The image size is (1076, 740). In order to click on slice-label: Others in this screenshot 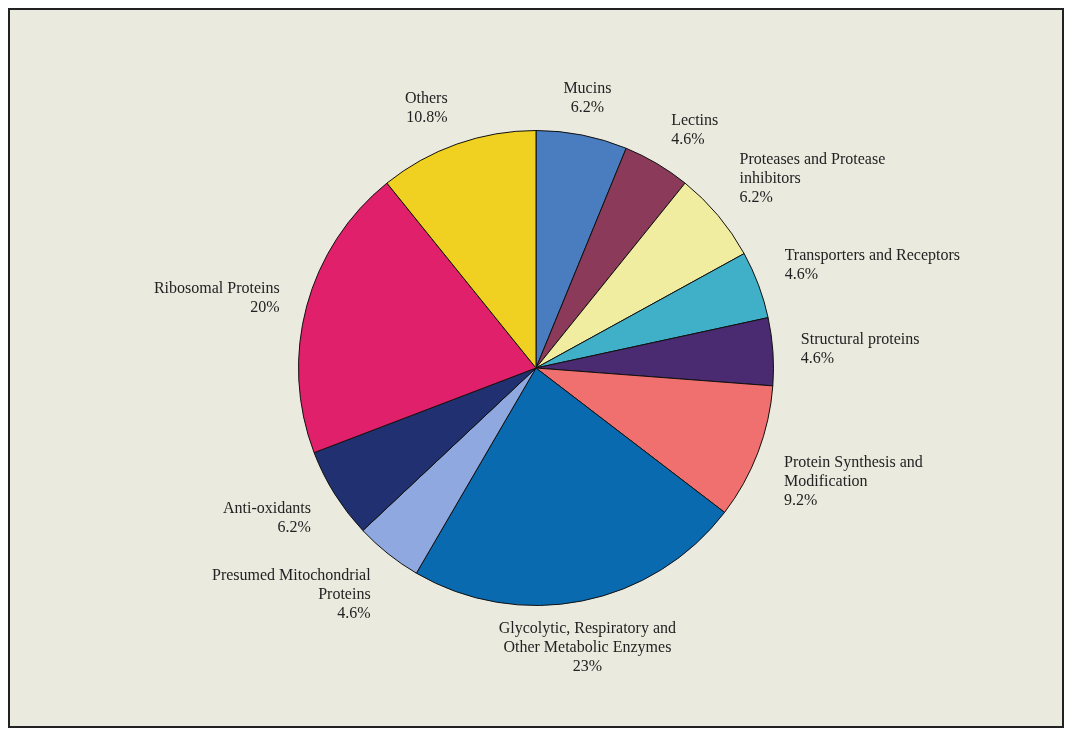, I will do `click(426, 97)`.